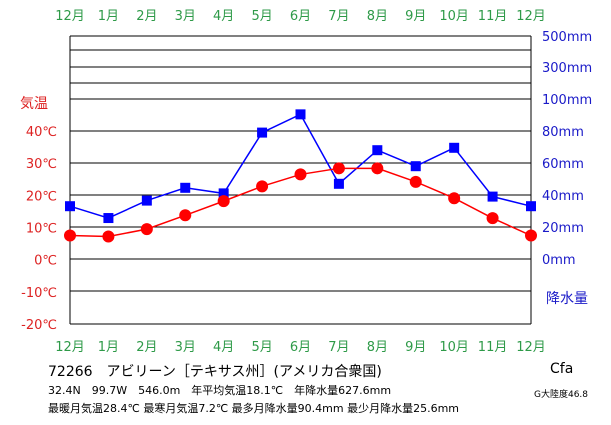 The height and width of the screenshot is (425, 611). What do you see at coordinates (377, 16) in the screenshot?
I see `month-label-top: 8月` at bounding box center [377, 16].